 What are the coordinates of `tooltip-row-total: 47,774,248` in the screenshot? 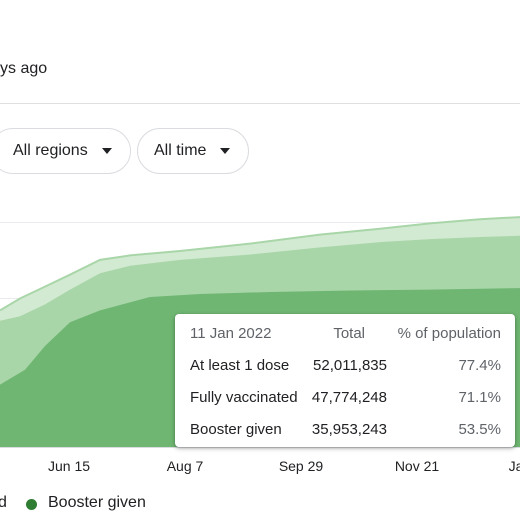 It's located at (349, 397).